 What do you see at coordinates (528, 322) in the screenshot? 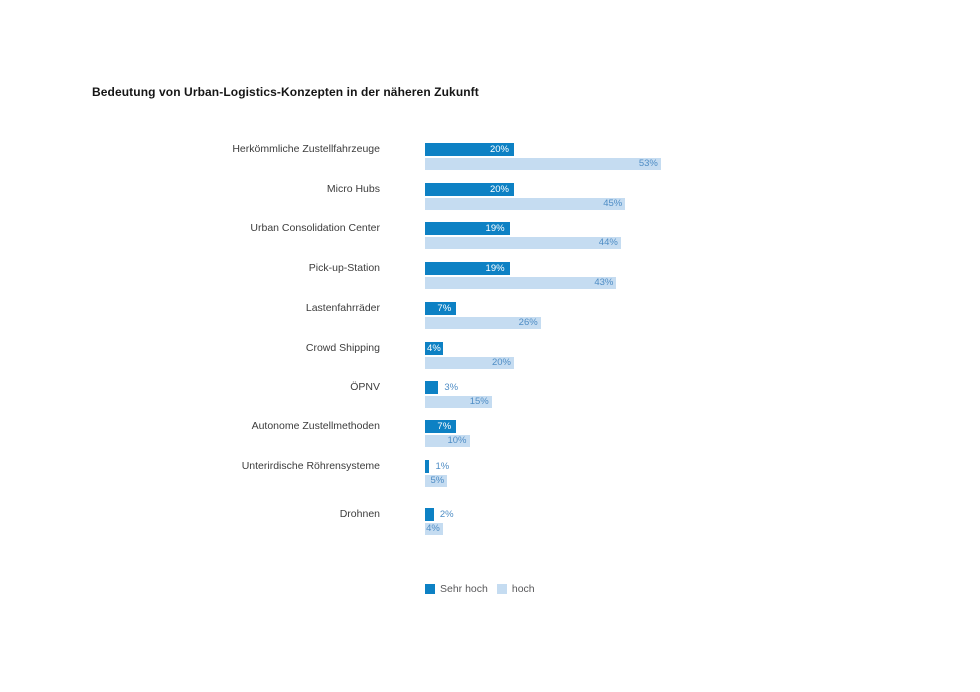
I see `value-label-hoch: 26%` at bounding box center [528, 322].